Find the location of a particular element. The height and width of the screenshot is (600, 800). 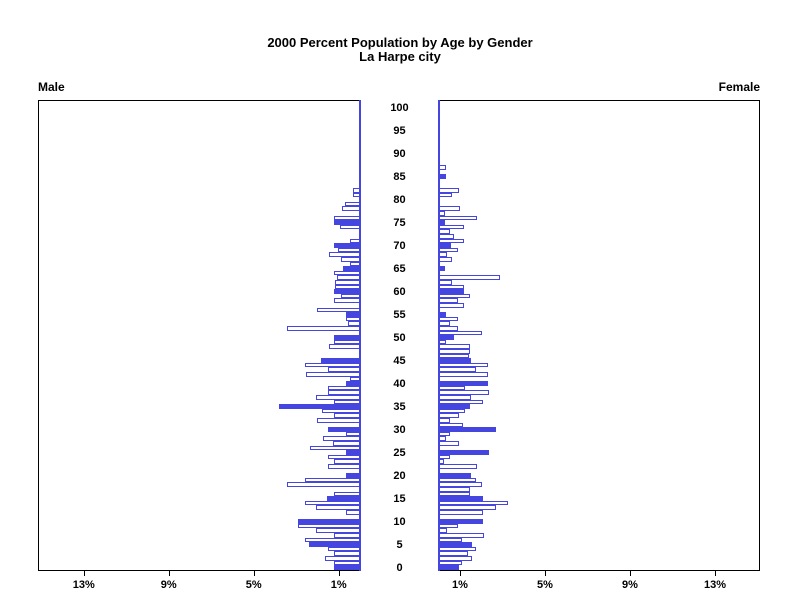

age-tick-label-40: 40 is located at coordinates (399, 383).